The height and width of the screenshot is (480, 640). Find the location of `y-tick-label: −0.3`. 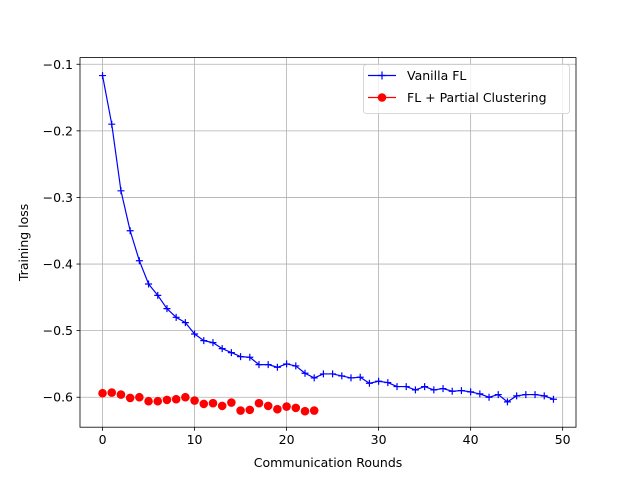

y-tick-label: −0.3 is located at coordinates (58, 197).